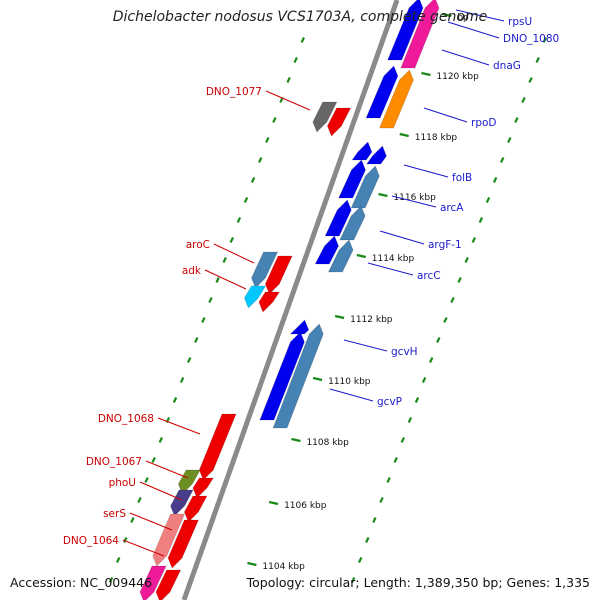 This screenshot has height=600, width=600. Describe the element at coordinates (299, 327) in the screenshot. I see `gene-block-gcvH` at that location.